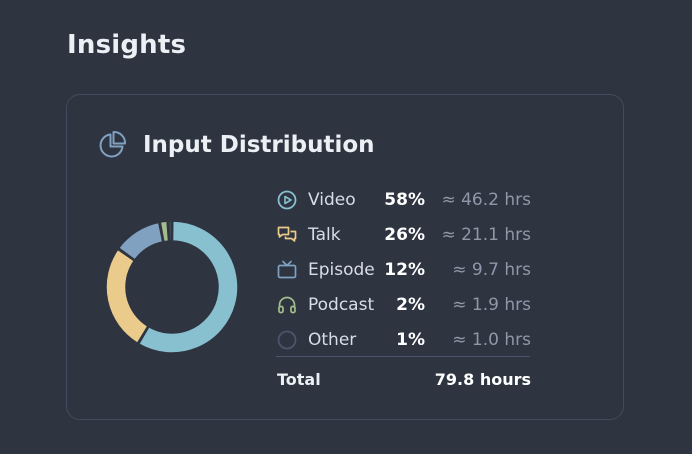  I want to click on pie-chart-icon, so click(112, 144).